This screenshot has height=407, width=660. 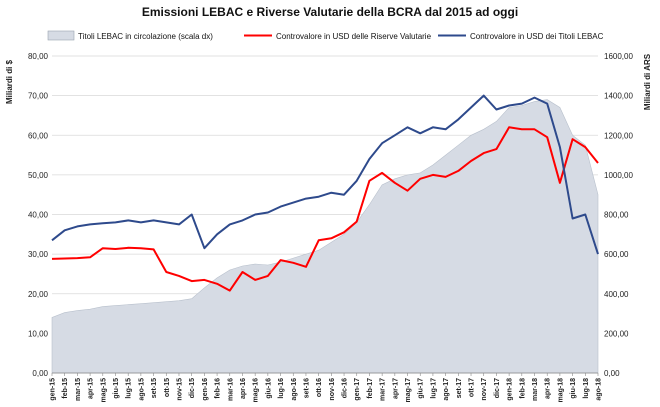 What do you see at coordinates (357, 389) in the screenshot?
I see `x-tick-label: gen-17` at bounding box center [357, 389].